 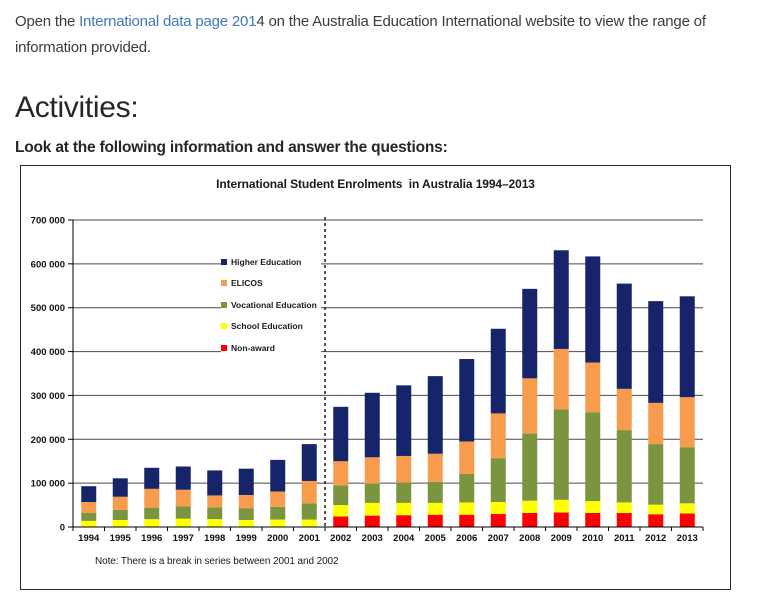 What do you see at coordinates (271, 347) in the screenshot?
I see `legend-item-non-award: Non-award` at bounding box center [271, 347].